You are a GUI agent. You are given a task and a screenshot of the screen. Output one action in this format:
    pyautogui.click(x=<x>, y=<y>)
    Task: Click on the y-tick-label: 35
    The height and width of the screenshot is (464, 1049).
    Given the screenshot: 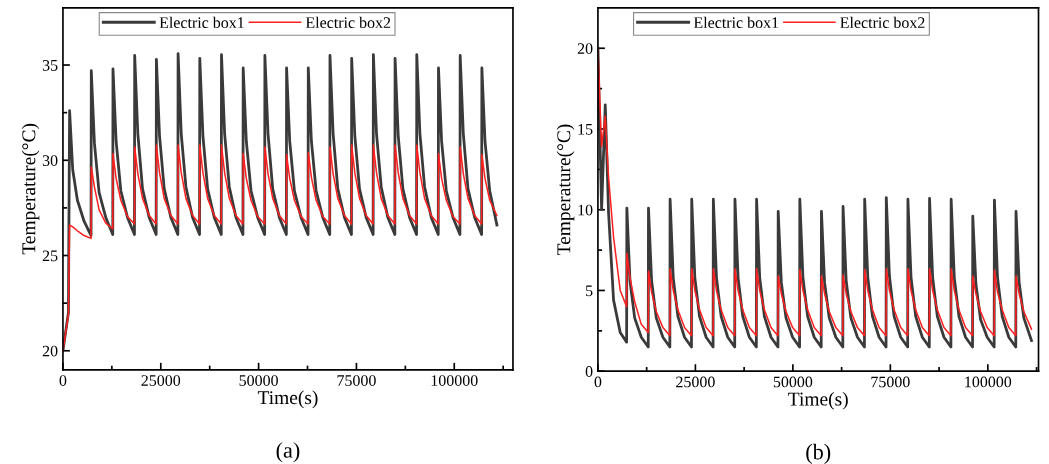 What is the action you would take?
    pyautogui.click(x=50, y=65)
    